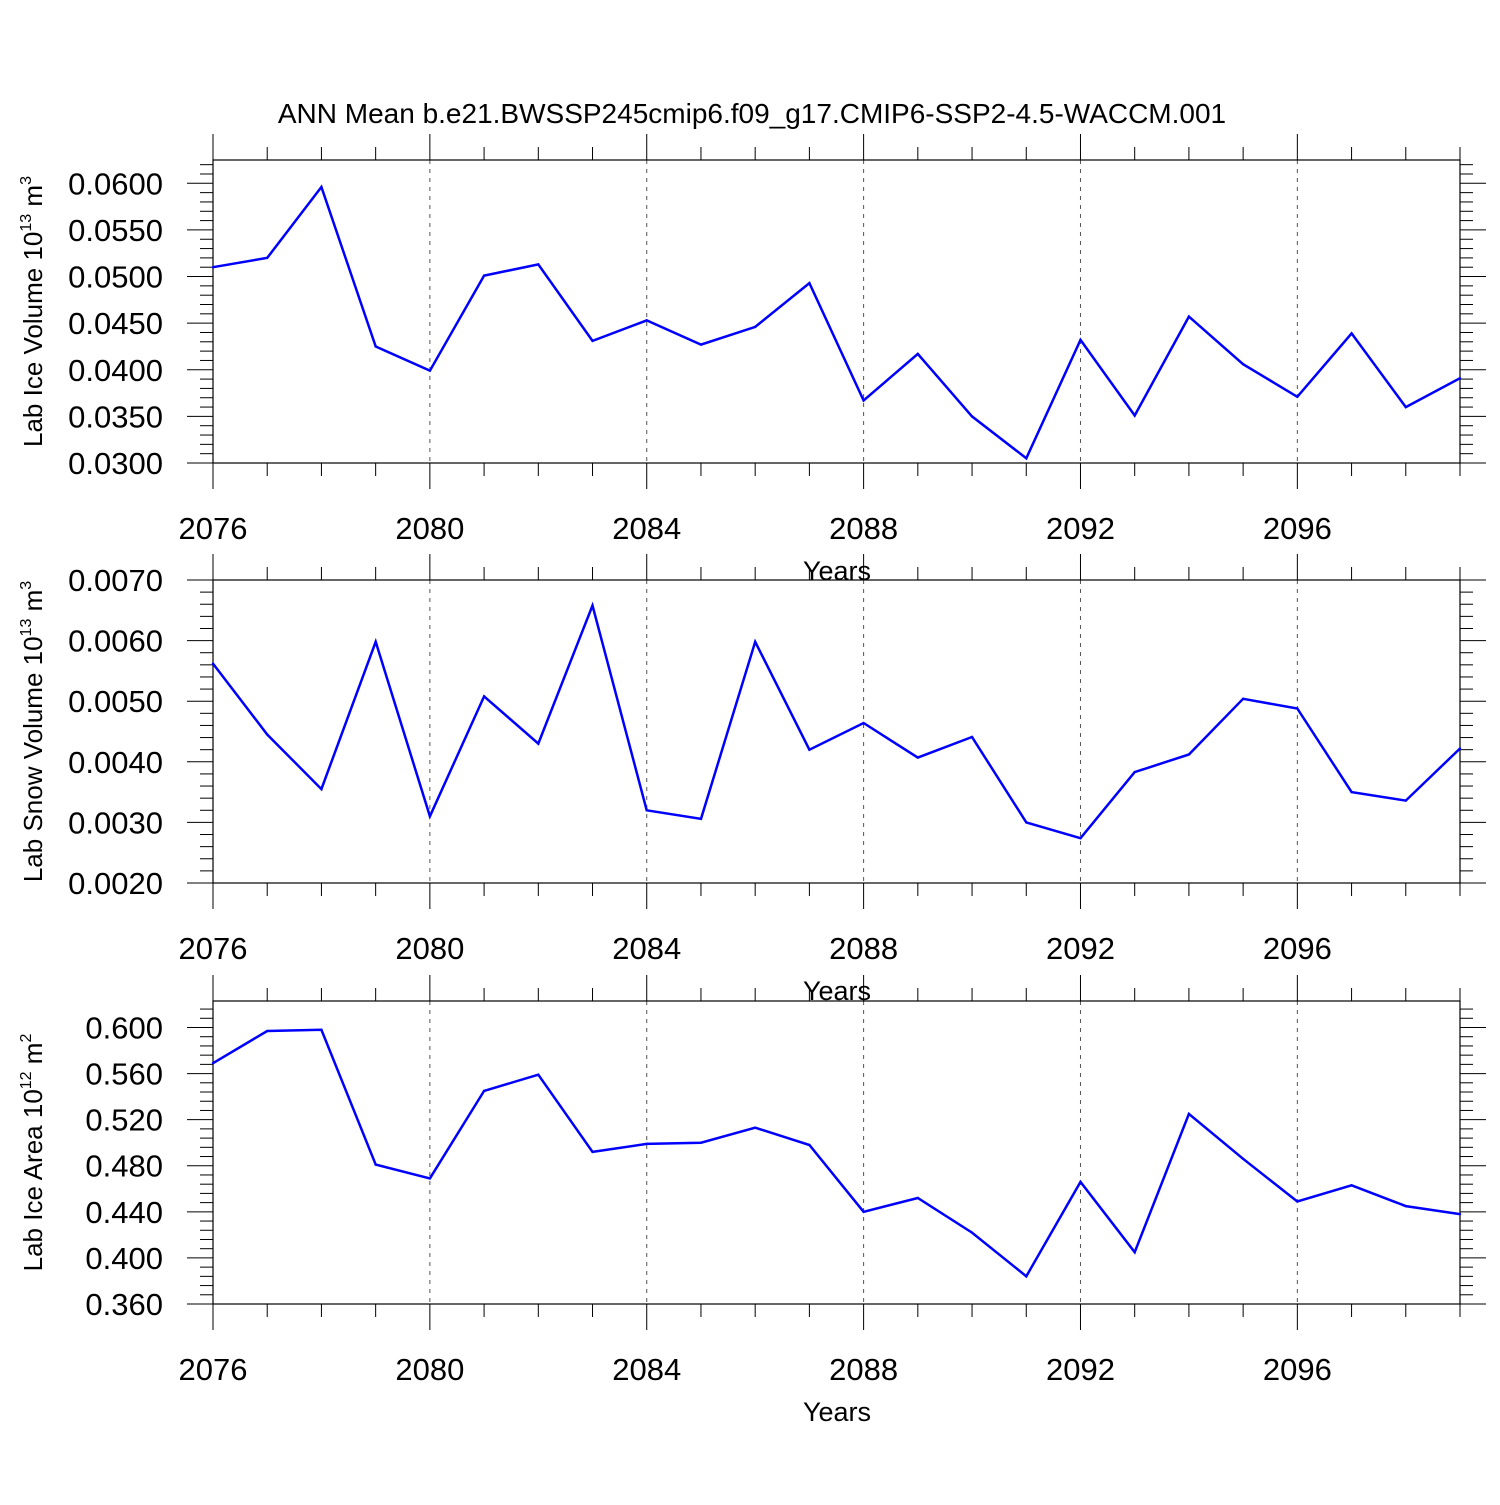 Image resolution: width=1500 pixels, height=1505 pixels. Describe the element at coordinates (115, 277) in the screenshot. I see `y-tick-label: 0.0500` at that location.